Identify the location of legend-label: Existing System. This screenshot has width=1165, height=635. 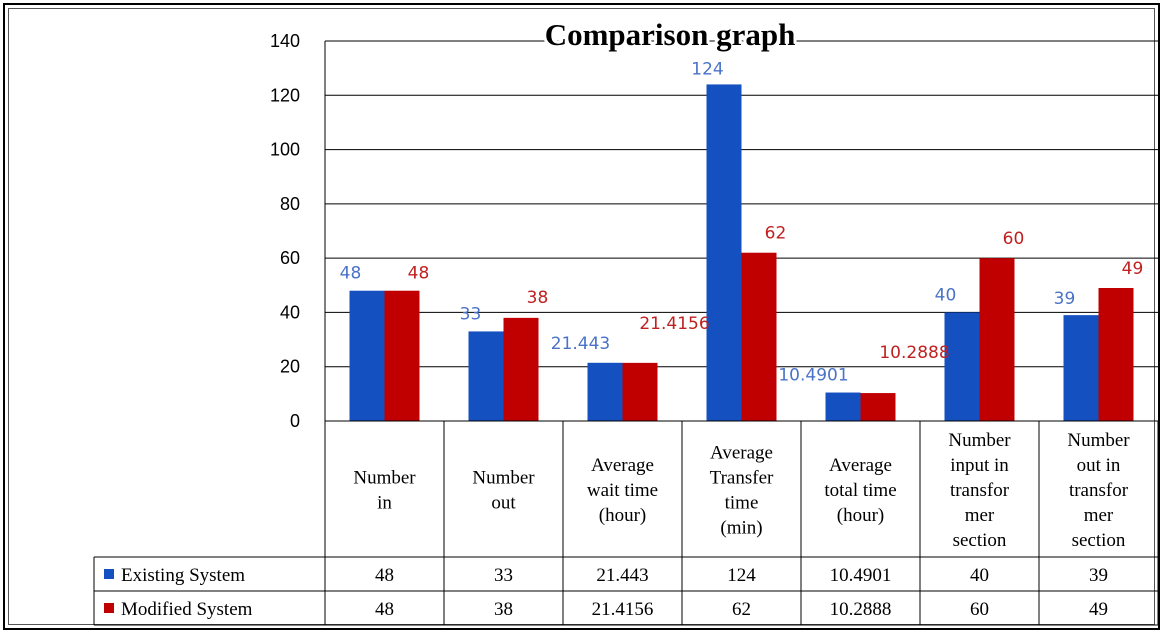
(183, 575).